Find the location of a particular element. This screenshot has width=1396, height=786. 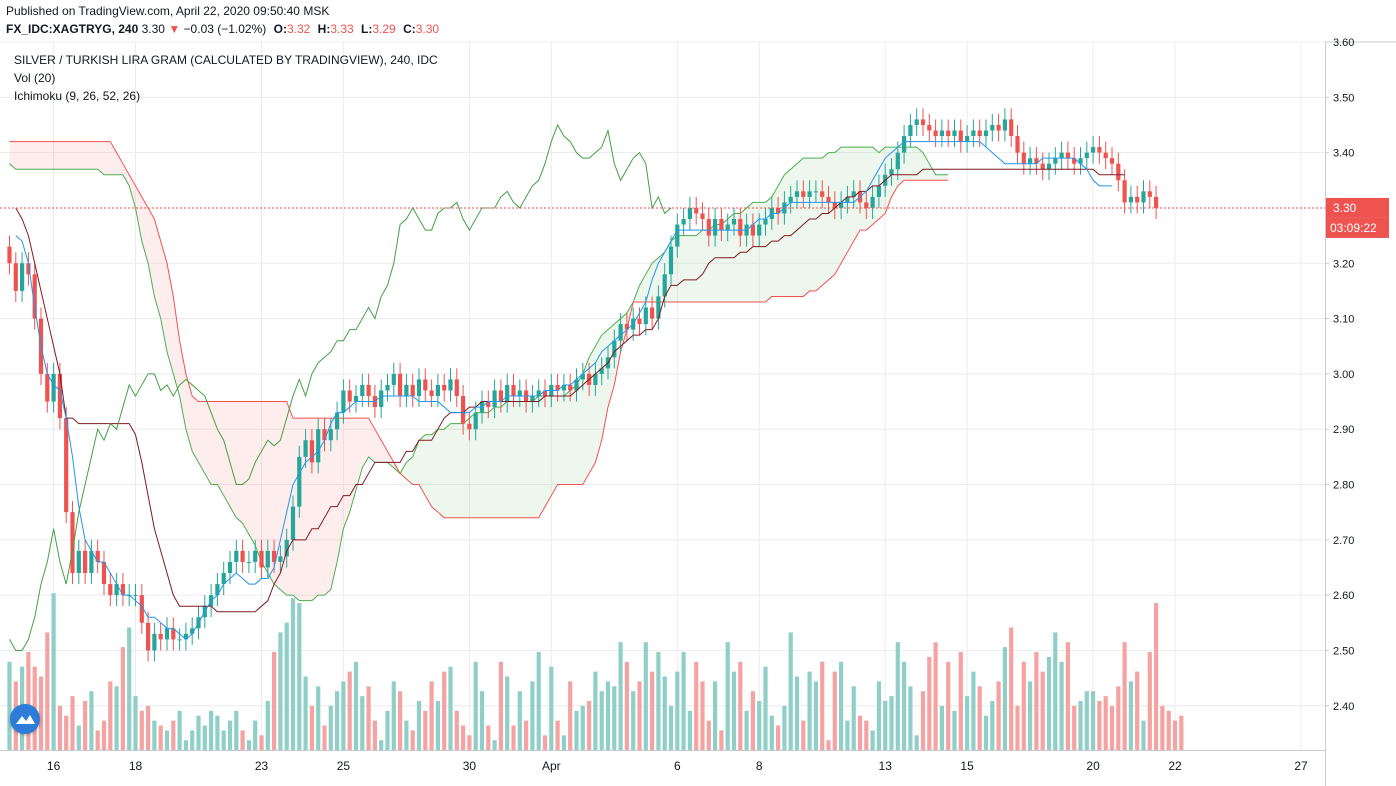

y-tick-label: 3.50 is located at coordinates (1343, 98).